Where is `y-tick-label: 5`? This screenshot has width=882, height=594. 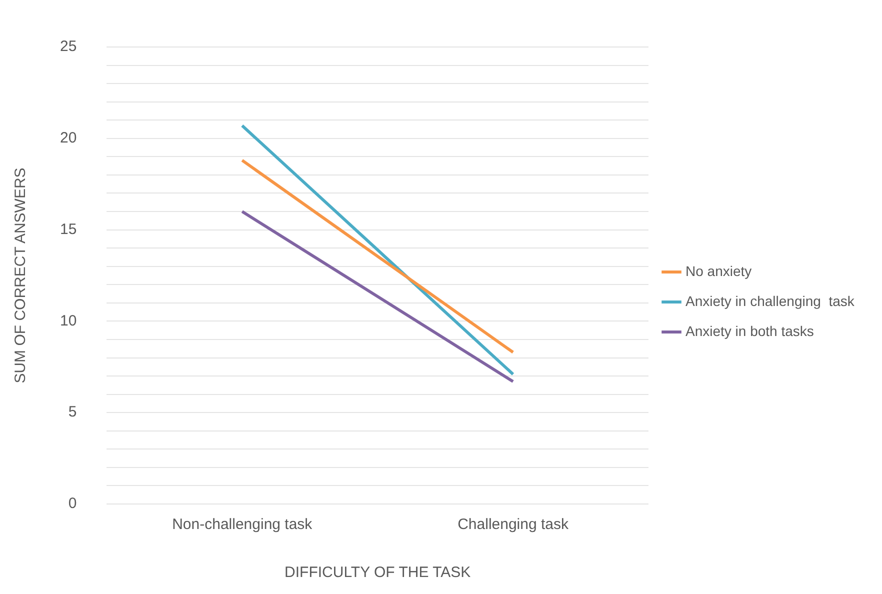 y-tick-label: 5 is located at coordinates (72, 412).